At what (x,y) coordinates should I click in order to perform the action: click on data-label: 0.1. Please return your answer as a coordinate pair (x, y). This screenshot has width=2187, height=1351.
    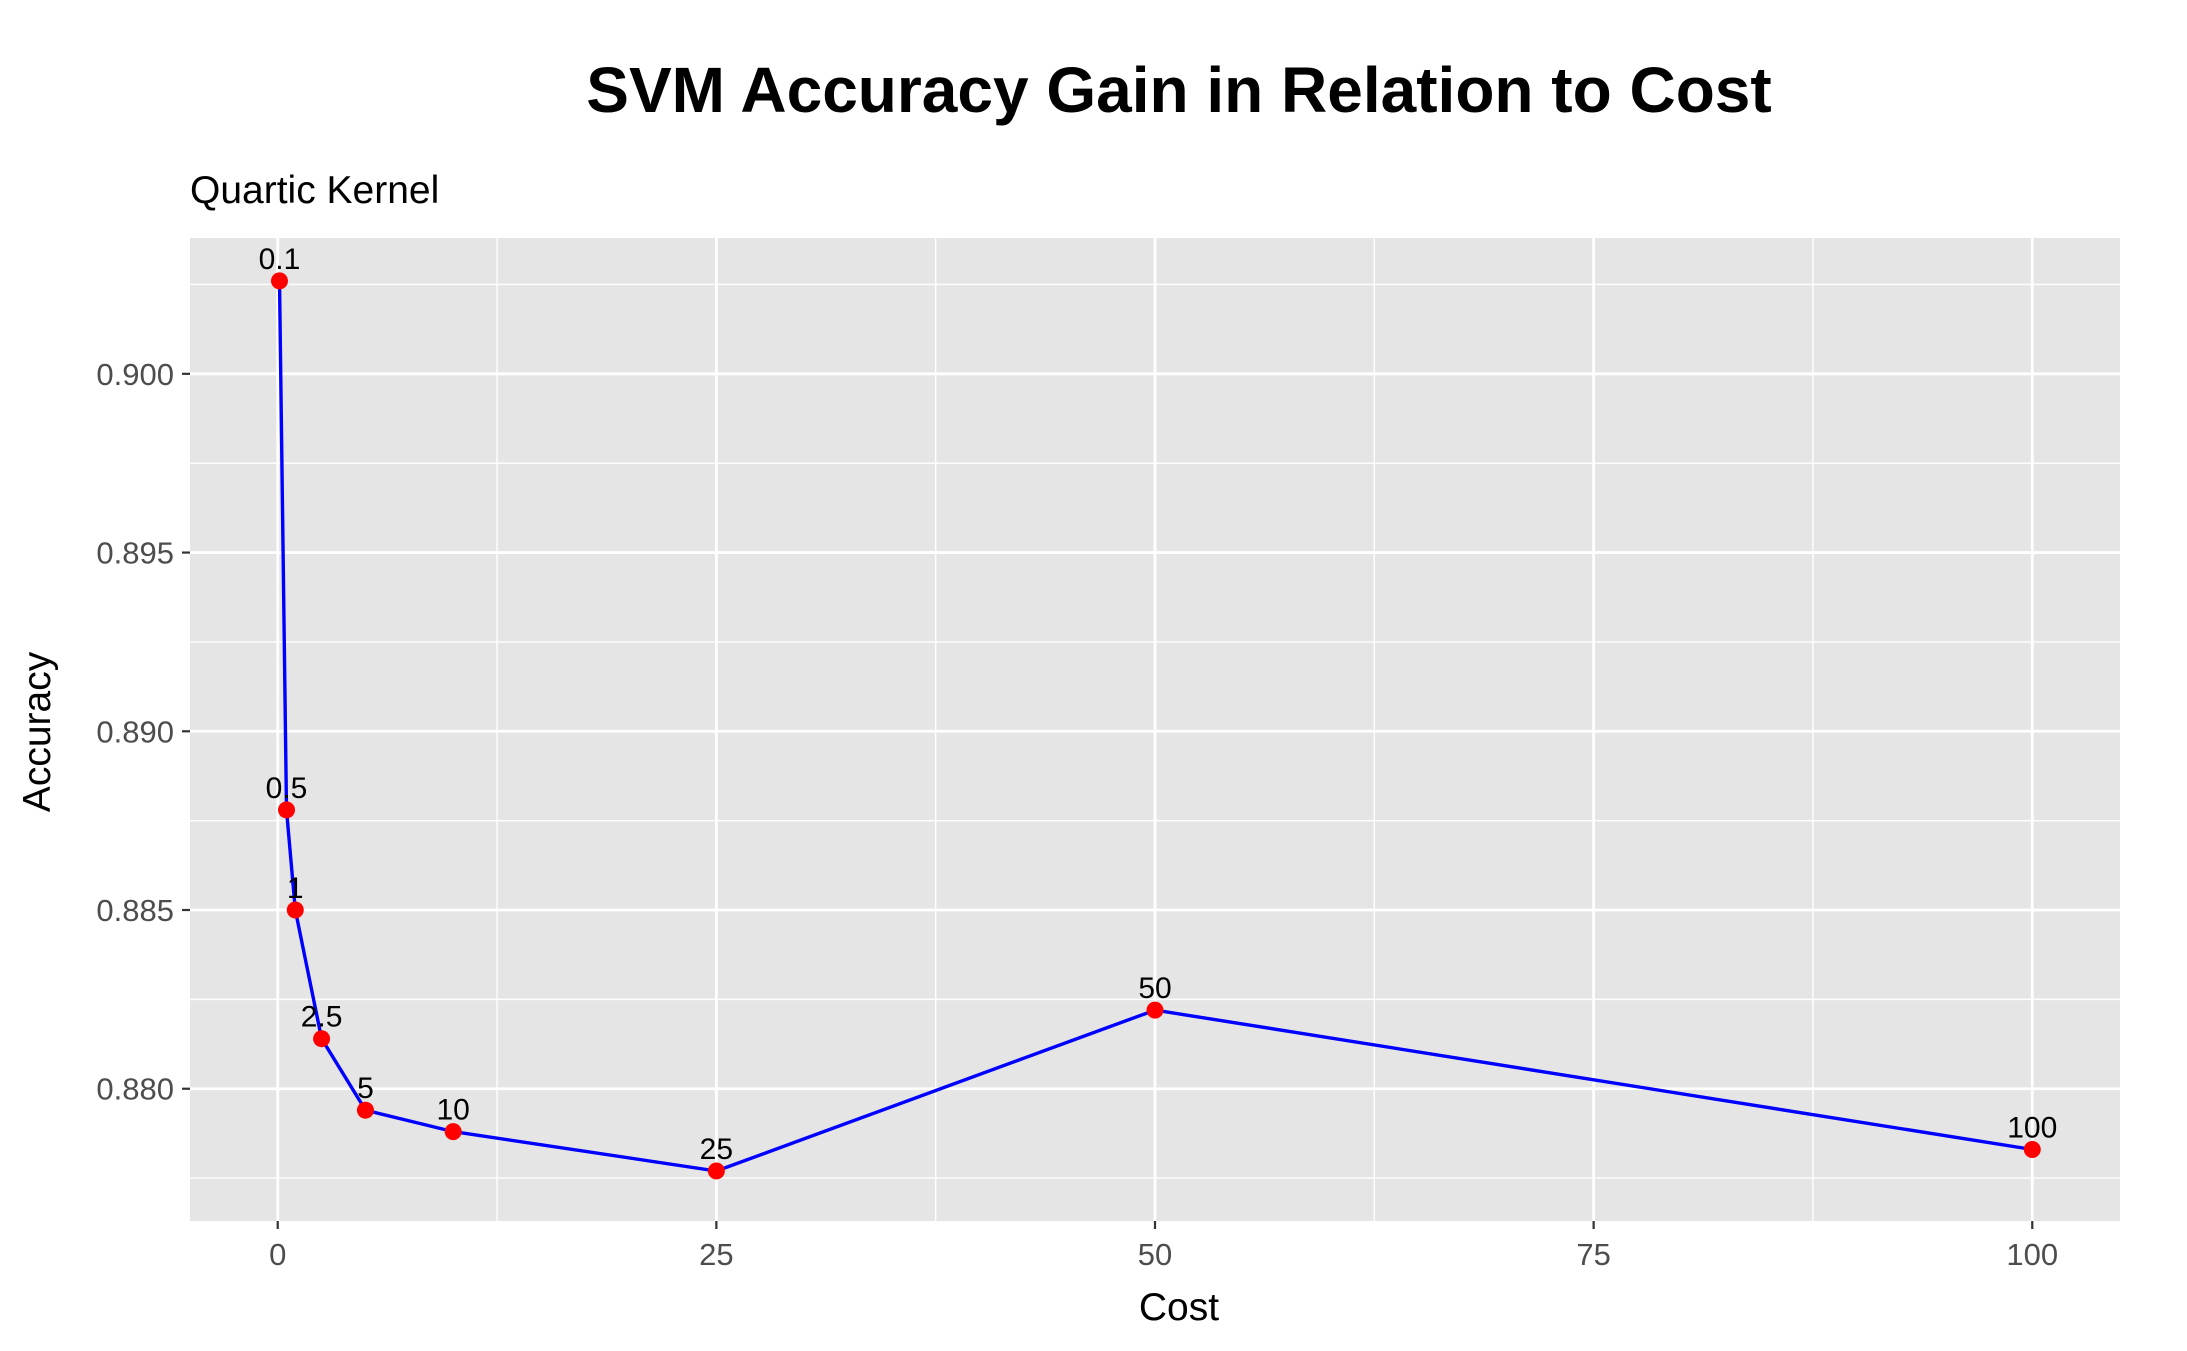
    Looking at the image, I should click on (280, 259).